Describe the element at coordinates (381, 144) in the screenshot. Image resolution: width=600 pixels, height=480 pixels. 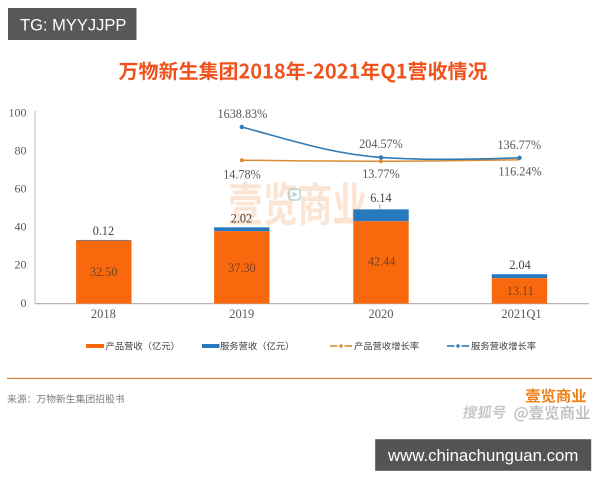
I see `svg-text: 204.57%` at that location.